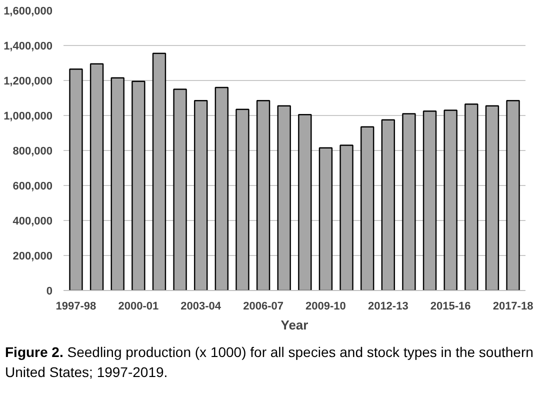 This screenshot has height=398, width=540. What do you see at coordinates (28, 82) in the screenshot?
I see `y-tick-label: 1,200,000` at bounding box center [28, 82].